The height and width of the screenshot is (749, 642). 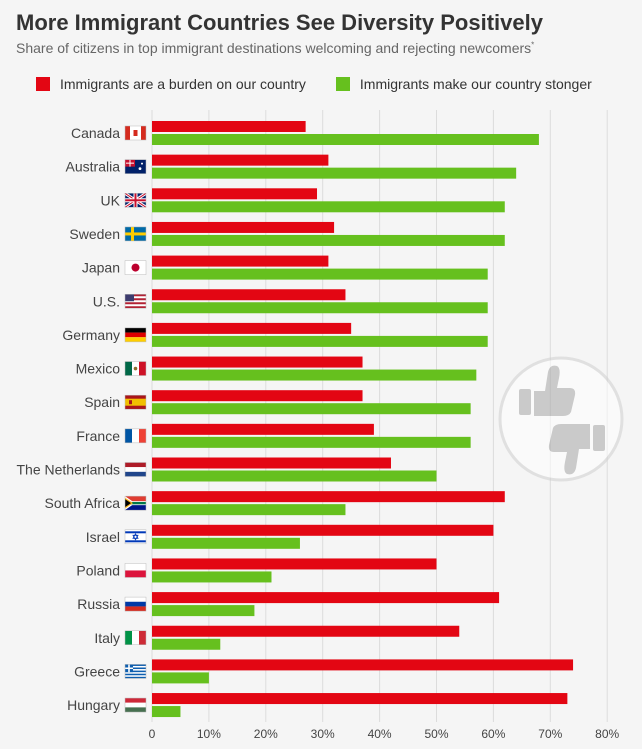 I want to click on flag-icons, so click(x=135, y=419).